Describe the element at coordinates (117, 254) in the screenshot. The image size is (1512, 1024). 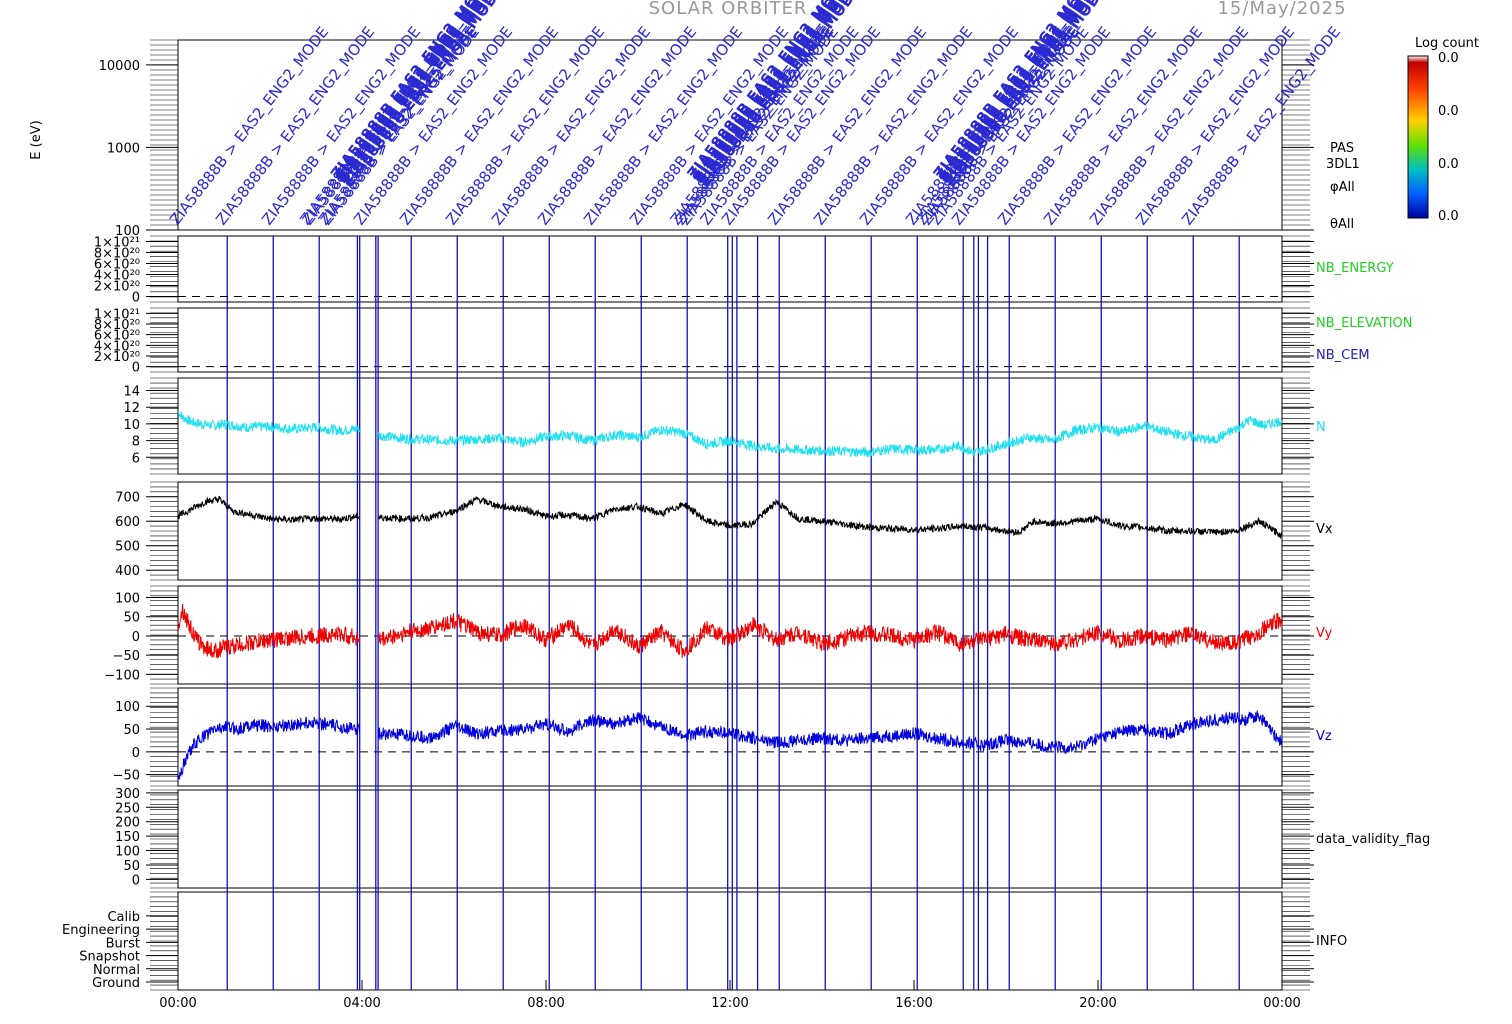
I see `y-tick-label-nb_energy: 8×10²⁰` at that location.